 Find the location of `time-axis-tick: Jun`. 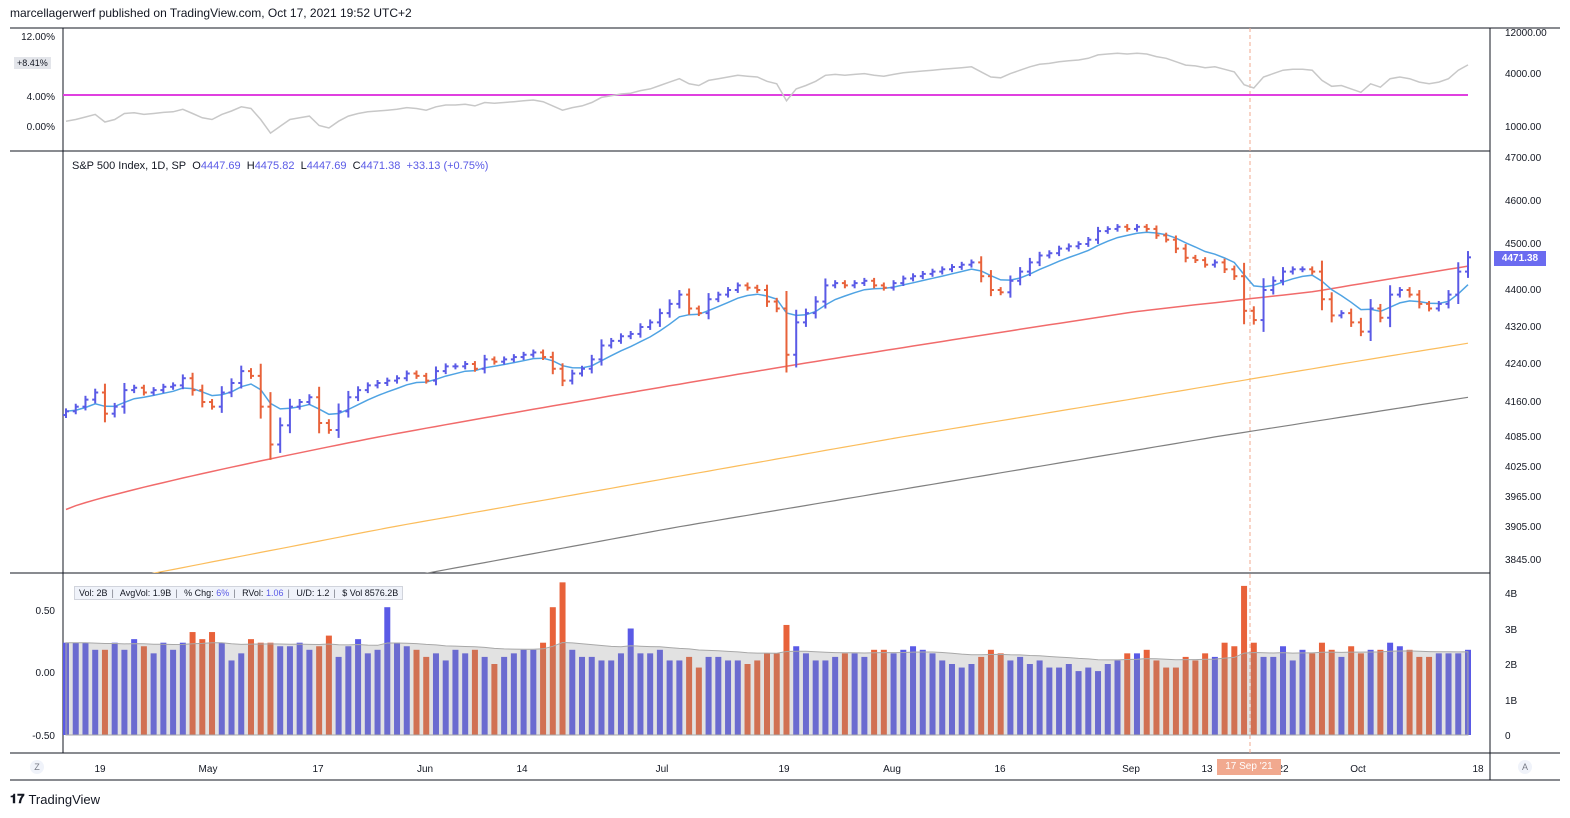

time-axis-tick: Jun is located at coordinates (425, 769).